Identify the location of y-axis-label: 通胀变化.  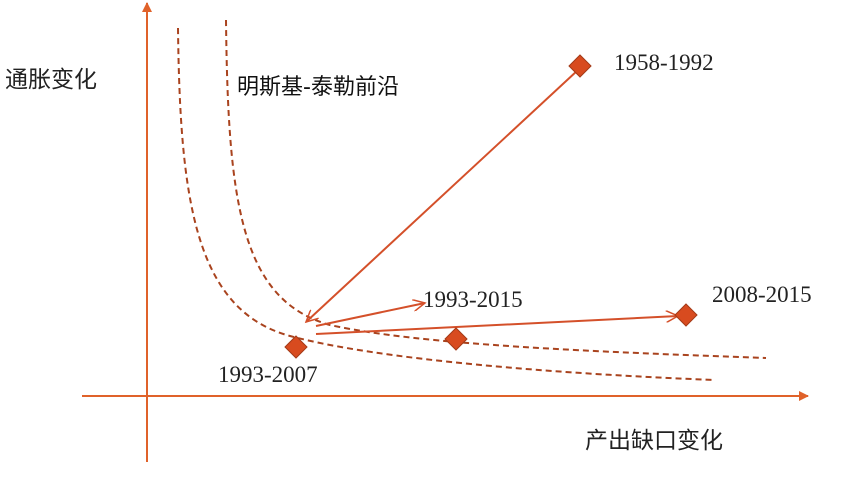
(51, 79).